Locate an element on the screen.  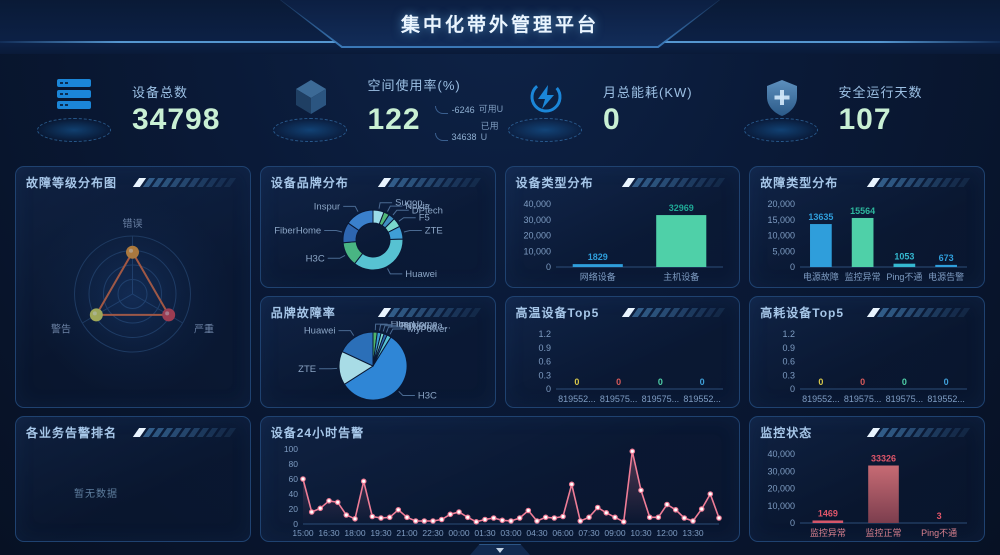
collapse-tab is located at coordinates (500, 549).